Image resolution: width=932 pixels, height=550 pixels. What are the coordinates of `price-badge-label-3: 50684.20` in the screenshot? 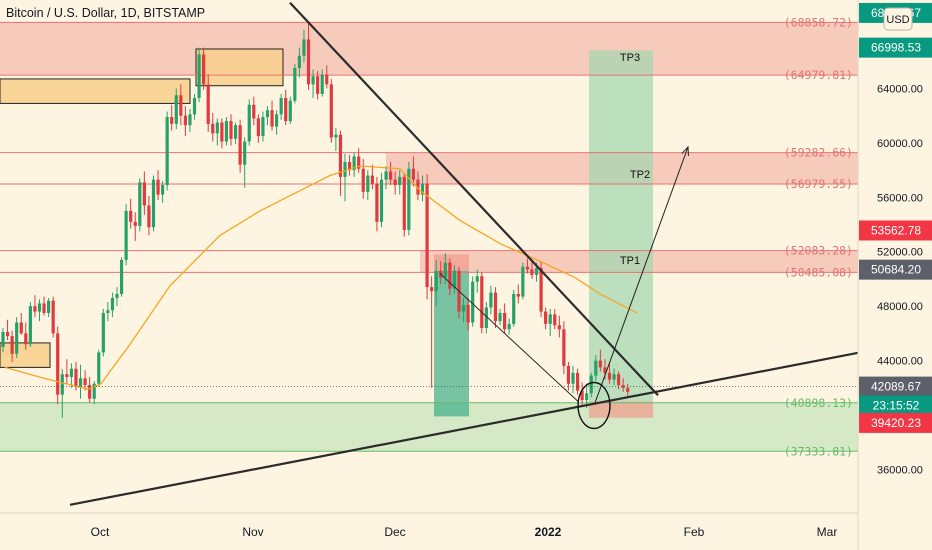 It's located at (896, 270).